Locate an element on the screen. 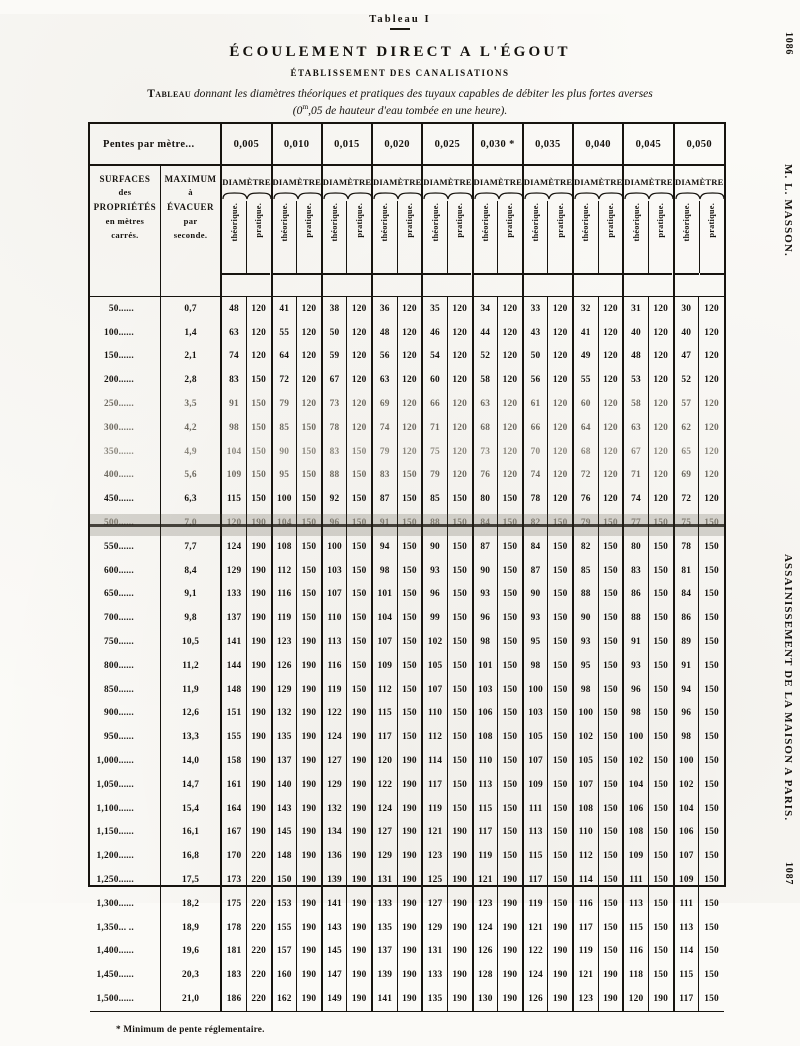 The width and height of the screenshot is (800, 1046). diameter-theorique-cell: 102 is located at coordinates (585, 737).